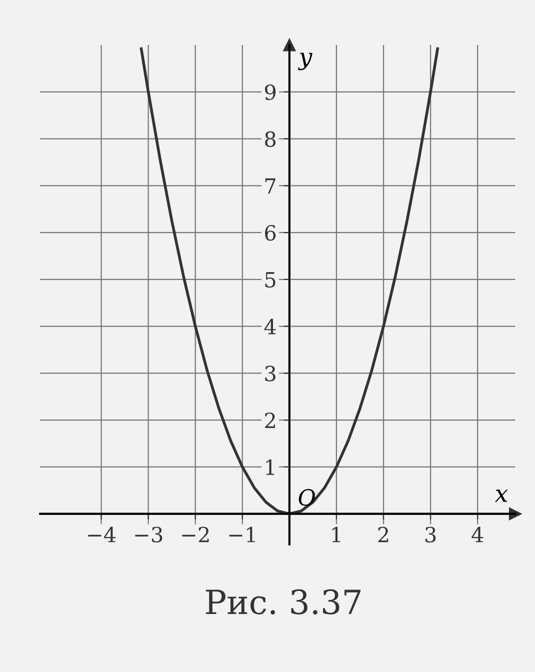  Describe the element at coordinates (195, 534) in the screenshot. I see `x-tick-label: −2` at that location.